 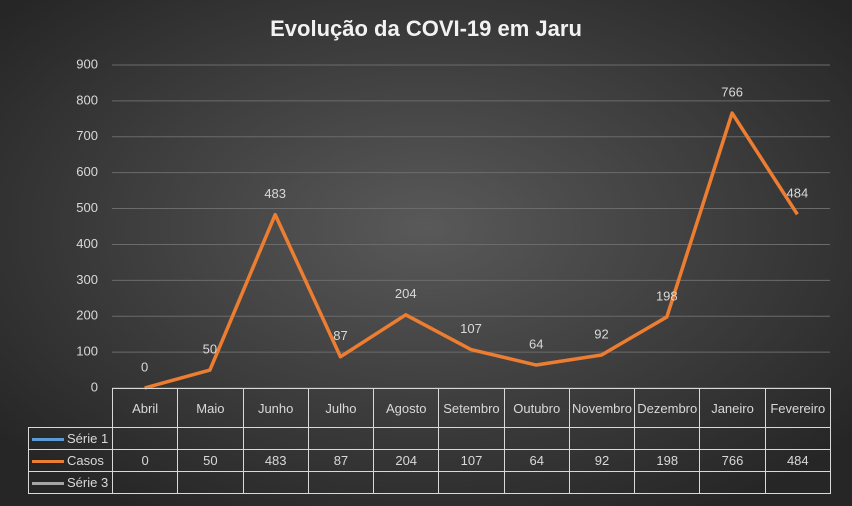 I want to click on y-tick-label: 900, so click(x=87, y=63).